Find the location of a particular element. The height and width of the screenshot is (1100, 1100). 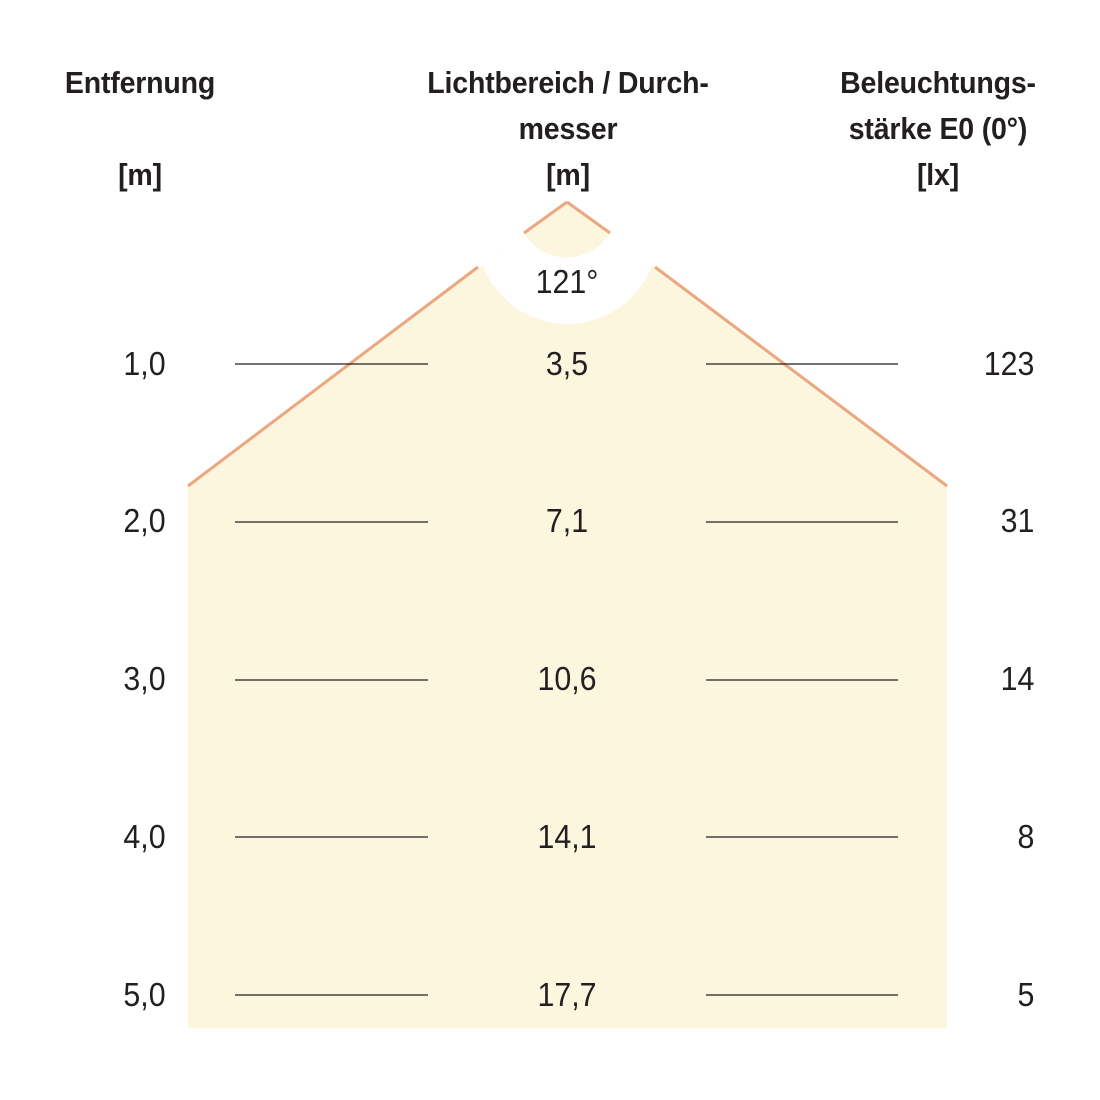

diameter-value: 10,6 is located at coordinates (567, 678).